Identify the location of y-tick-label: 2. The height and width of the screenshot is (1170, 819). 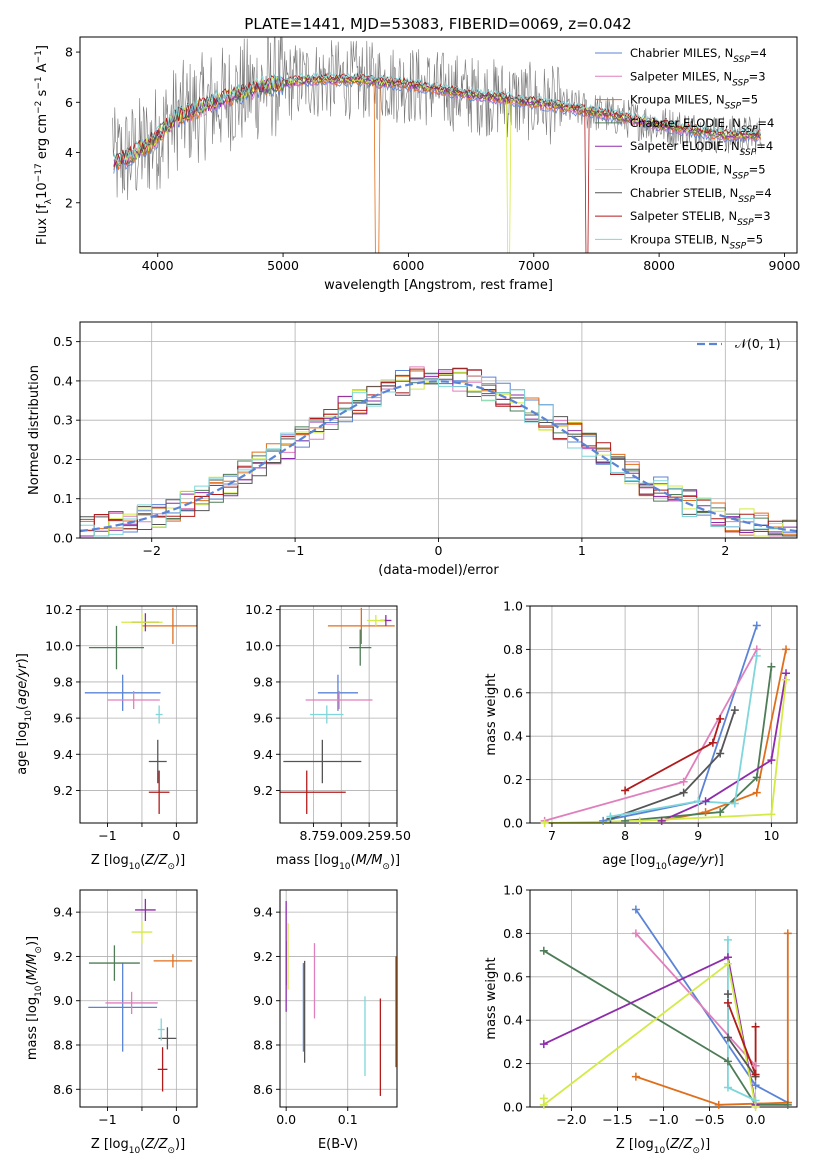
(69, 202).